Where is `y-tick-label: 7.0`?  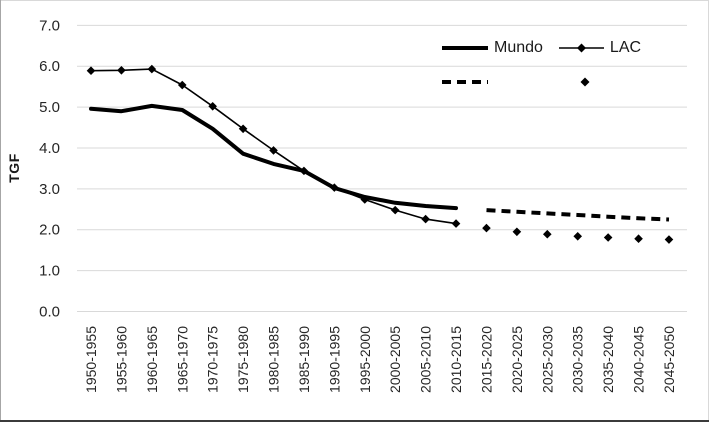 y-tick-label: 7.0 is located at coordinates (49, 25).